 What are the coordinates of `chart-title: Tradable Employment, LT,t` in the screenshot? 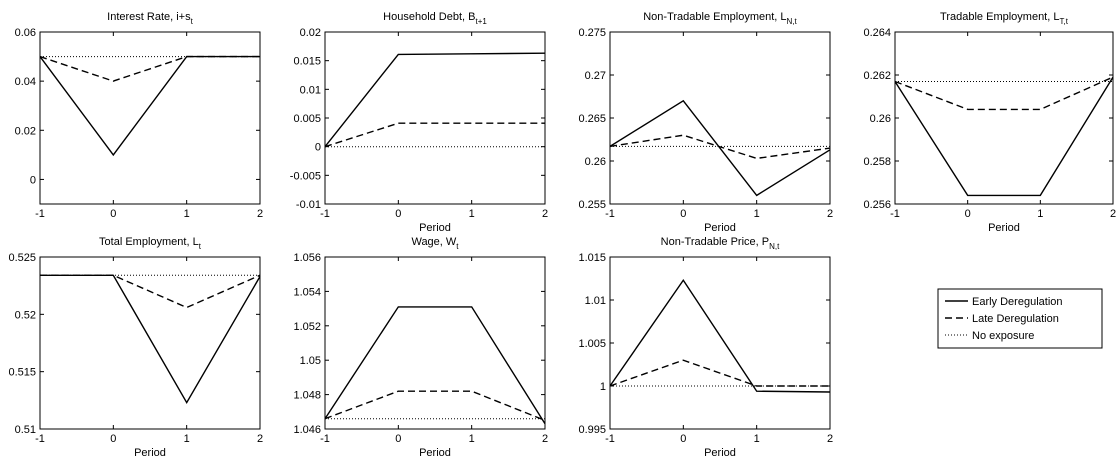 It's located at (1004, 18).